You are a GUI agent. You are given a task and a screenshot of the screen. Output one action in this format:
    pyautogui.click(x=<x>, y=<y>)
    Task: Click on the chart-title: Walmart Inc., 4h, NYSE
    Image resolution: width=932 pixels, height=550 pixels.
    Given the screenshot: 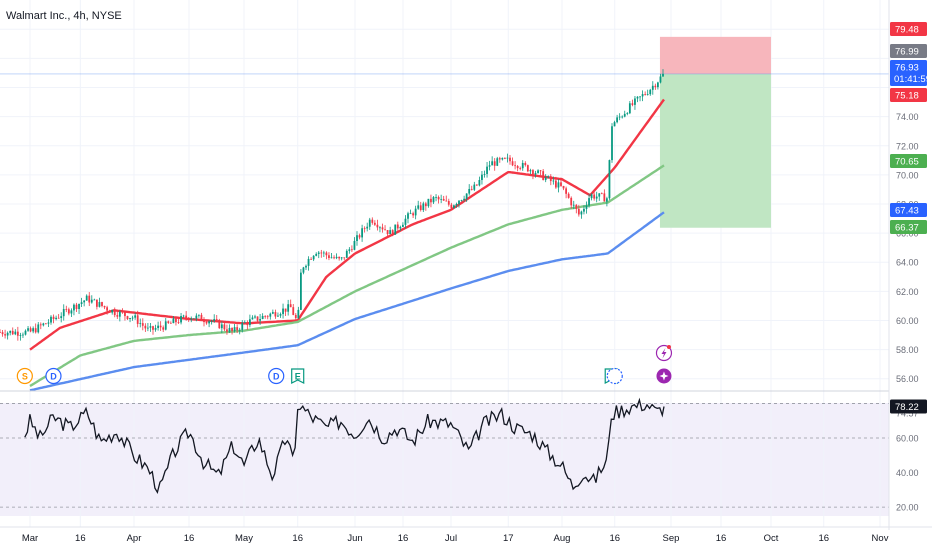 What is the action you would take?
    pyautogui.click(x=64, y=16)
    